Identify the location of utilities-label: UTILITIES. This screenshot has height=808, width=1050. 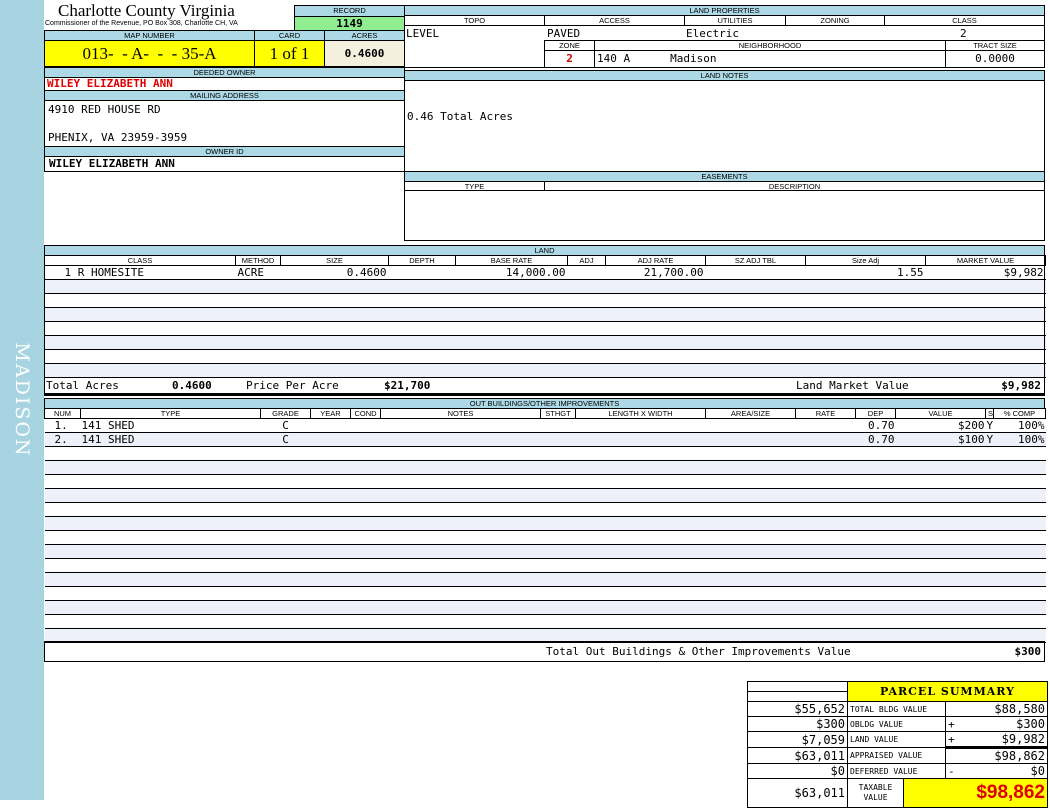
(735, 20).